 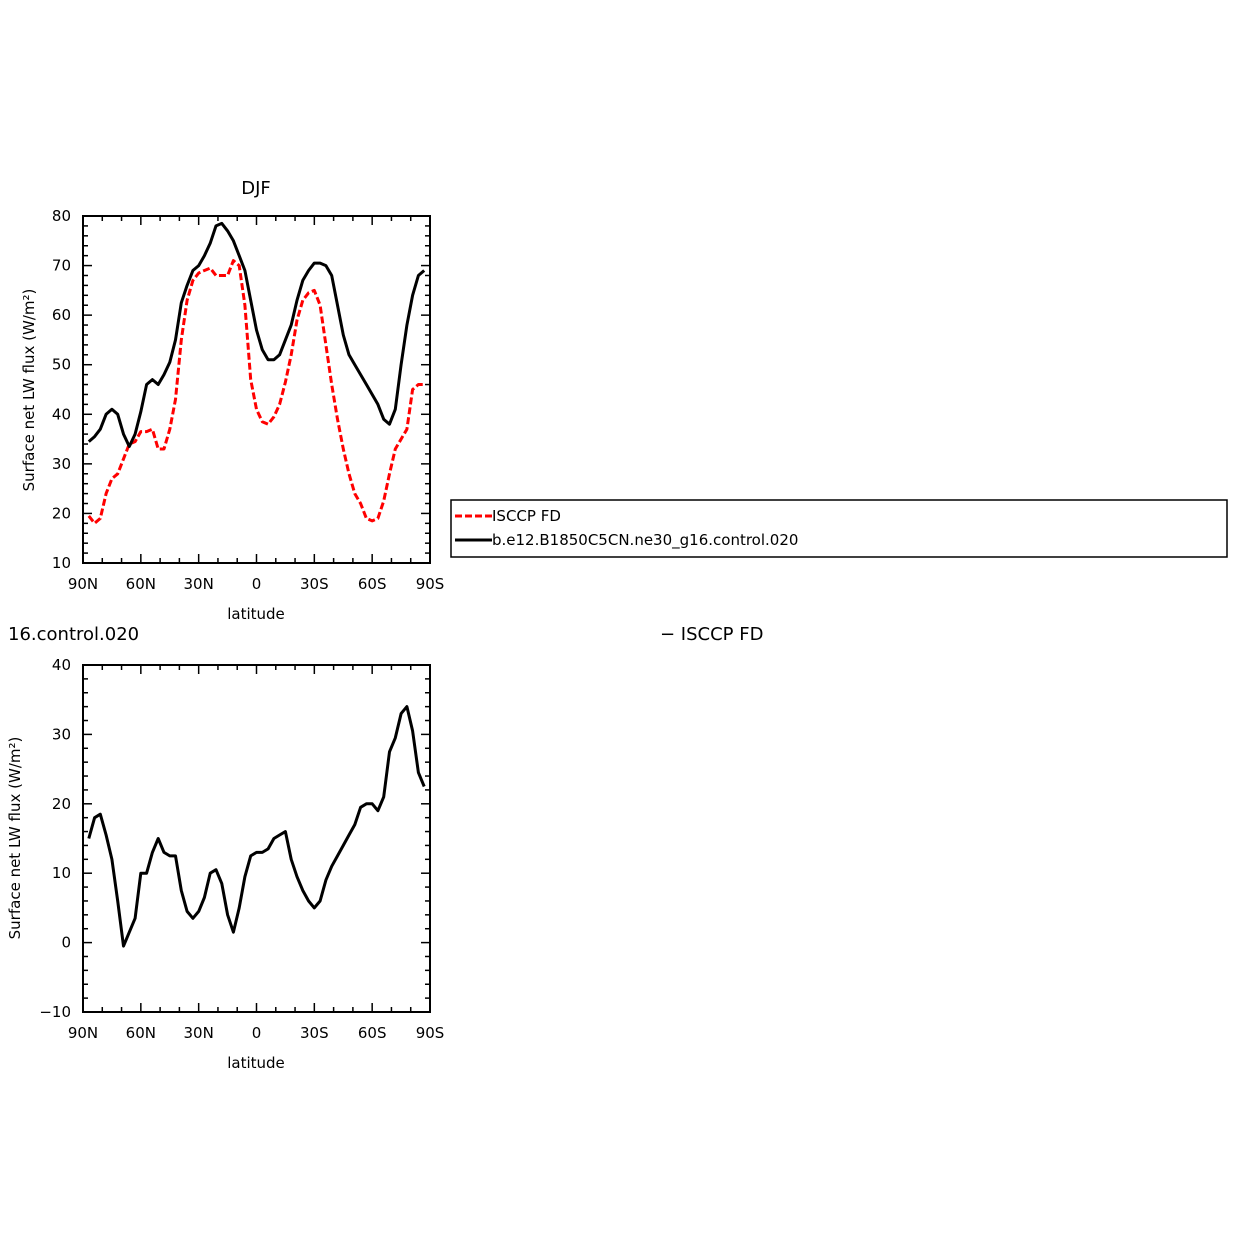 I want to click on y-tick-label: 50, so click(x=61, y=365).